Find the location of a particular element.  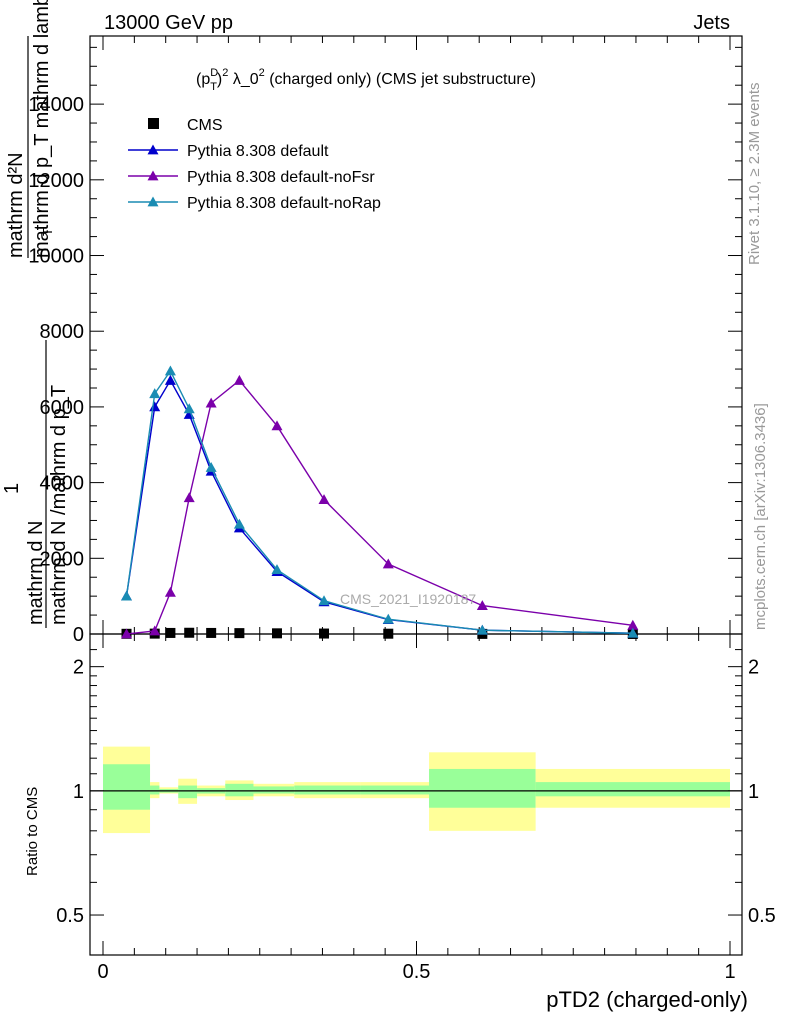

ratio-tick-label: 1 is located at coordinates (78, 792).